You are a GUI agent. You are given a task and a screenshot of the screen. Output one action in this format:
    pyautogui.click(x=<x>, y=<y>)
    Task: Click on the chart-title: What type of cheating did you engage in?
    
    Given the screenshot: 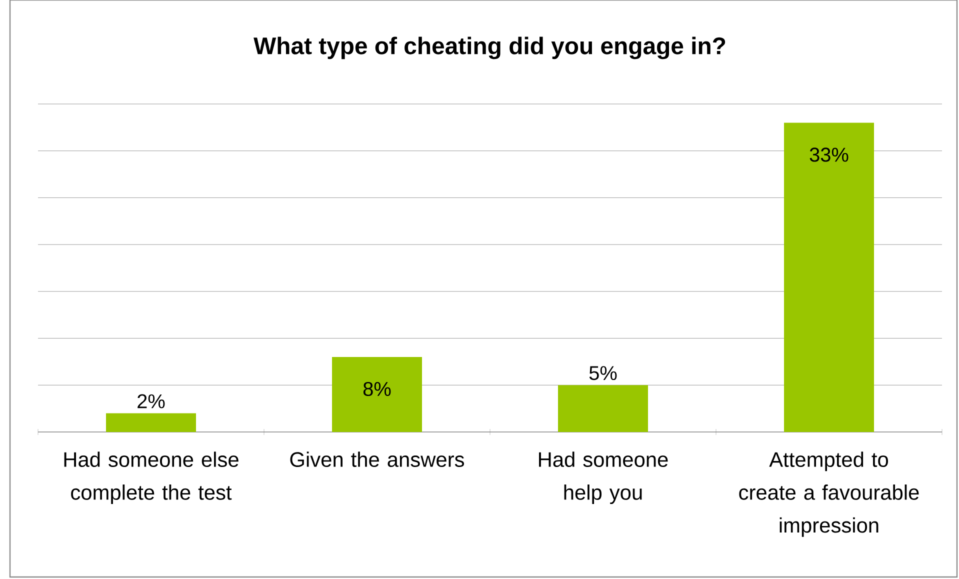 What is the action you would take?
    pyautogui.click(x=490, y=48)
    